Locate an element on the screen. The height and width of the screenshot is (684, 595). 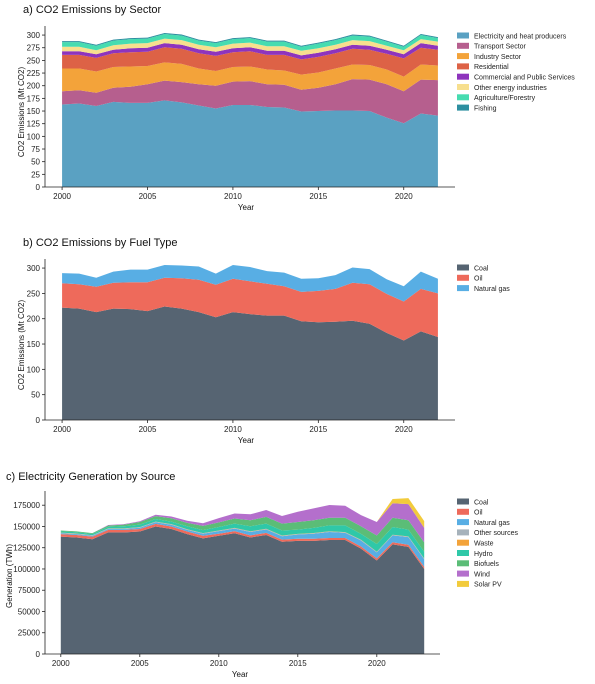
y-tick-label: 25000 is located at coordinates (29, 633).